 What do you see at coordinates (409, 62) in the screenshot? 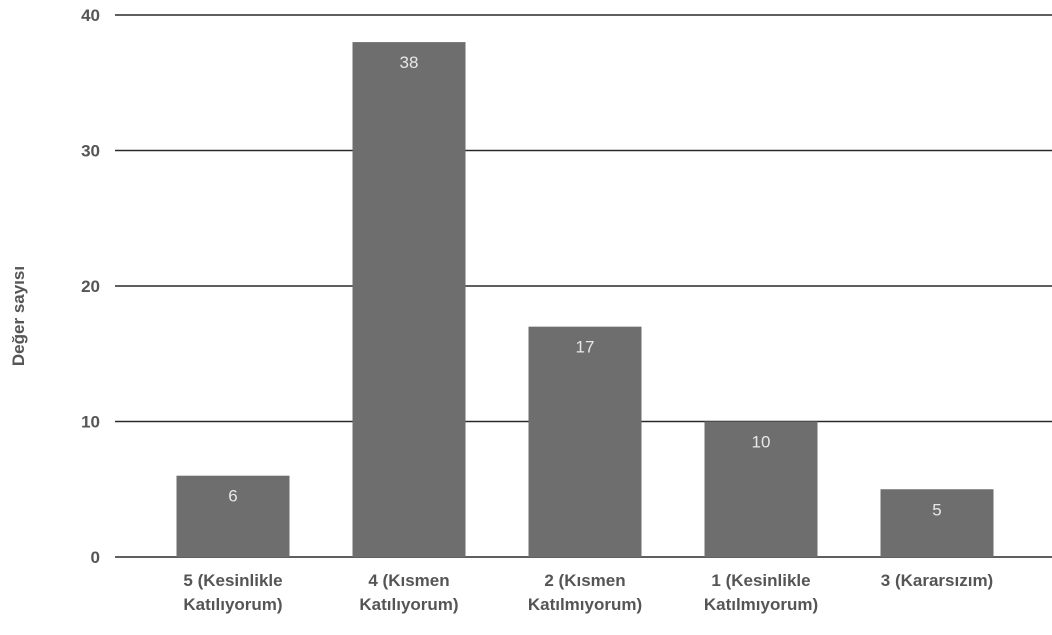
I see `bar-value-label: 38` at bounding box center [409, 62].